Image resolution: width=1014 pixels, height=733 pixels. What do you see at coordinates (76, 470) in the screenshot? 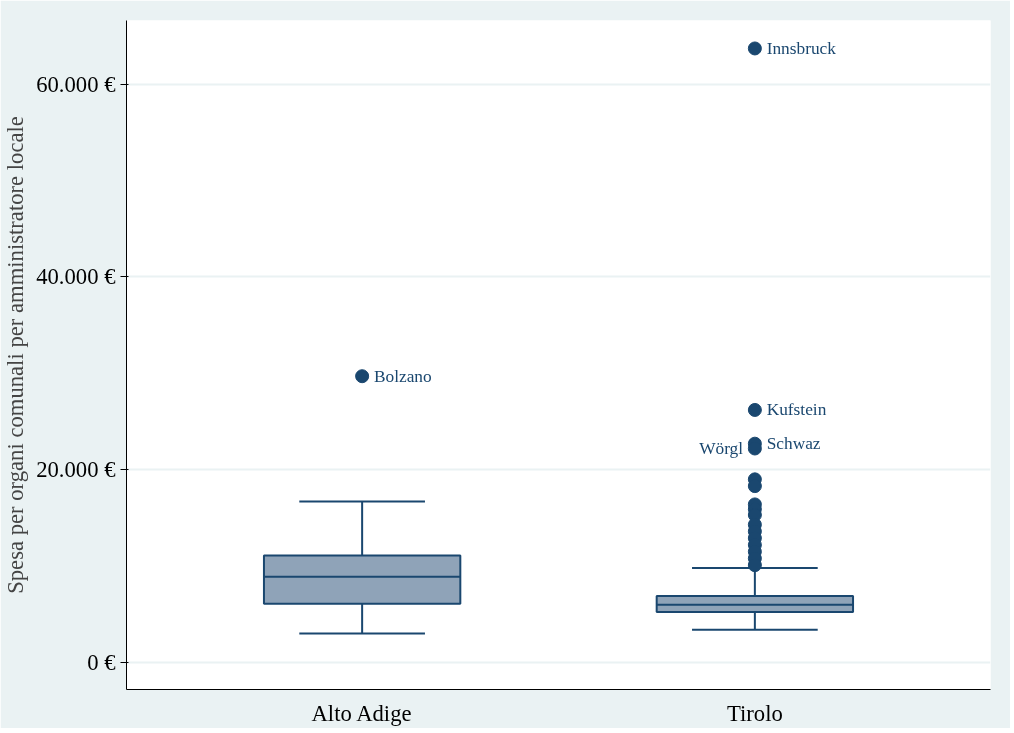
I see `y-tick-label: 20.000 €` at bounding box center [76, 470].